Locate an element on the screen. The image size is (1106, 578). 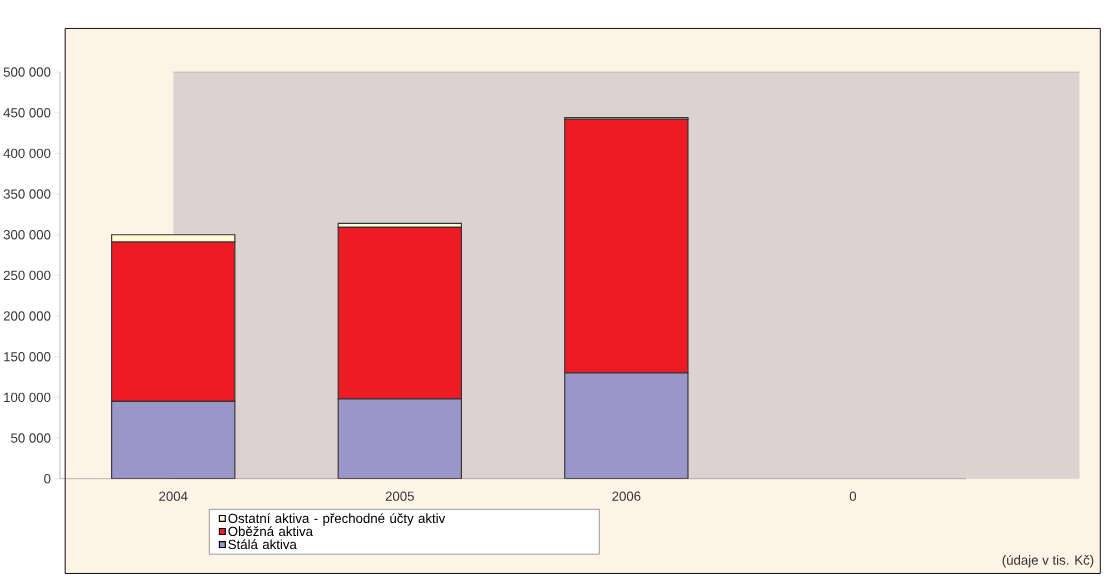
y-tick-label: 200 000 is located at coordinates (27, 316).